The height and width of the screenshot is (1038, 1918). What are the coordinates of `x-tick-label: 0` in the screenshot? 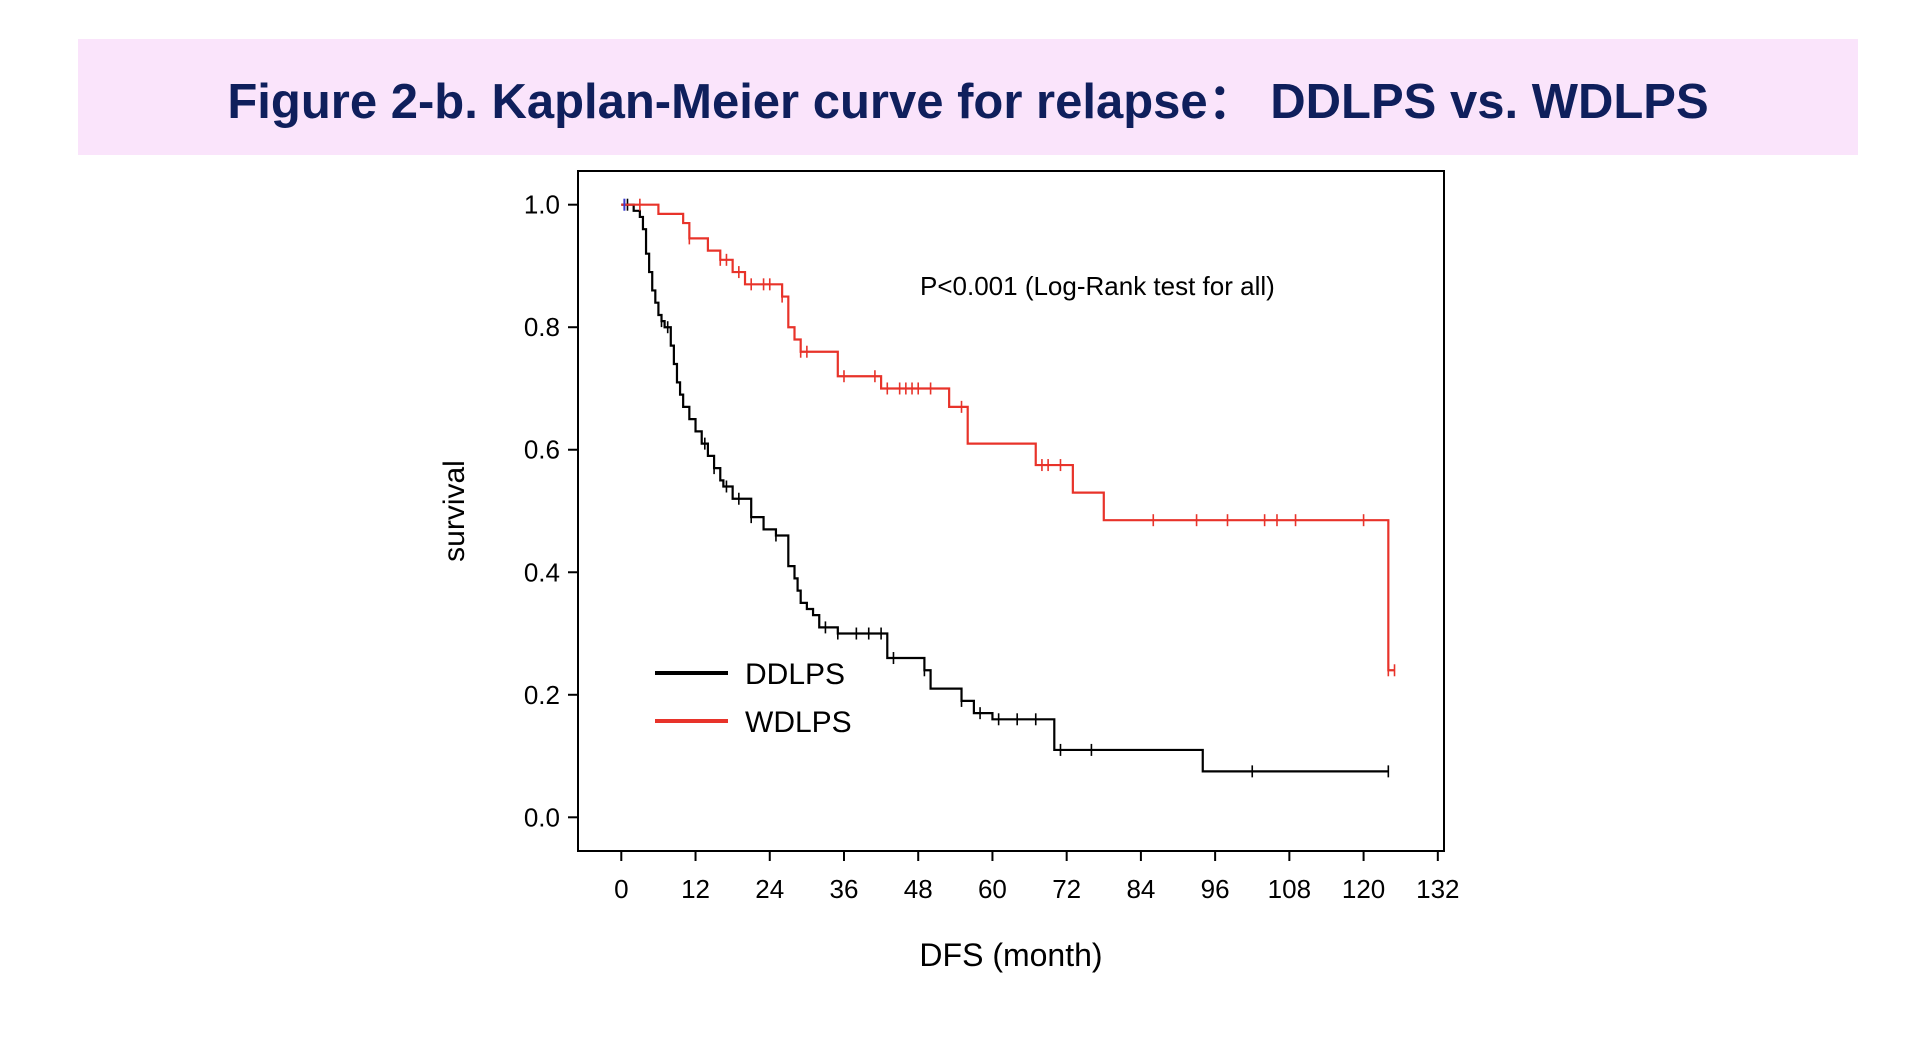 It's located at (621, 889).